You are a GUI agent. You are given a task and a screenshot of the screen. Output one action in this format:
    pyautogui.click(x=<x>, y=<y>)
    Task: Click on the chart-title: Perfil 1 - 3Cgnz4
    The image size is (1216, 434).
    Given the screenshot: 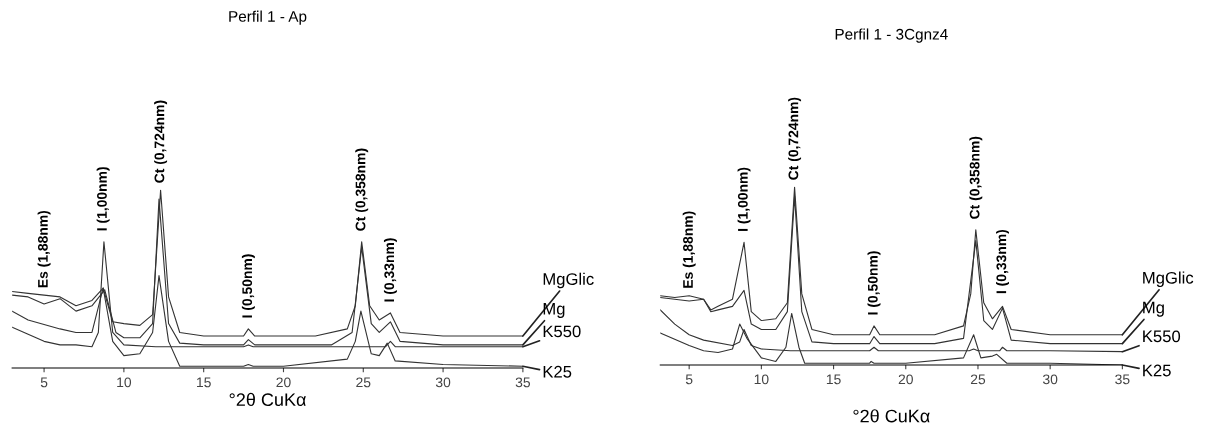 What is the action you would take?
    pyautogui.click(x=891, y=35)
    